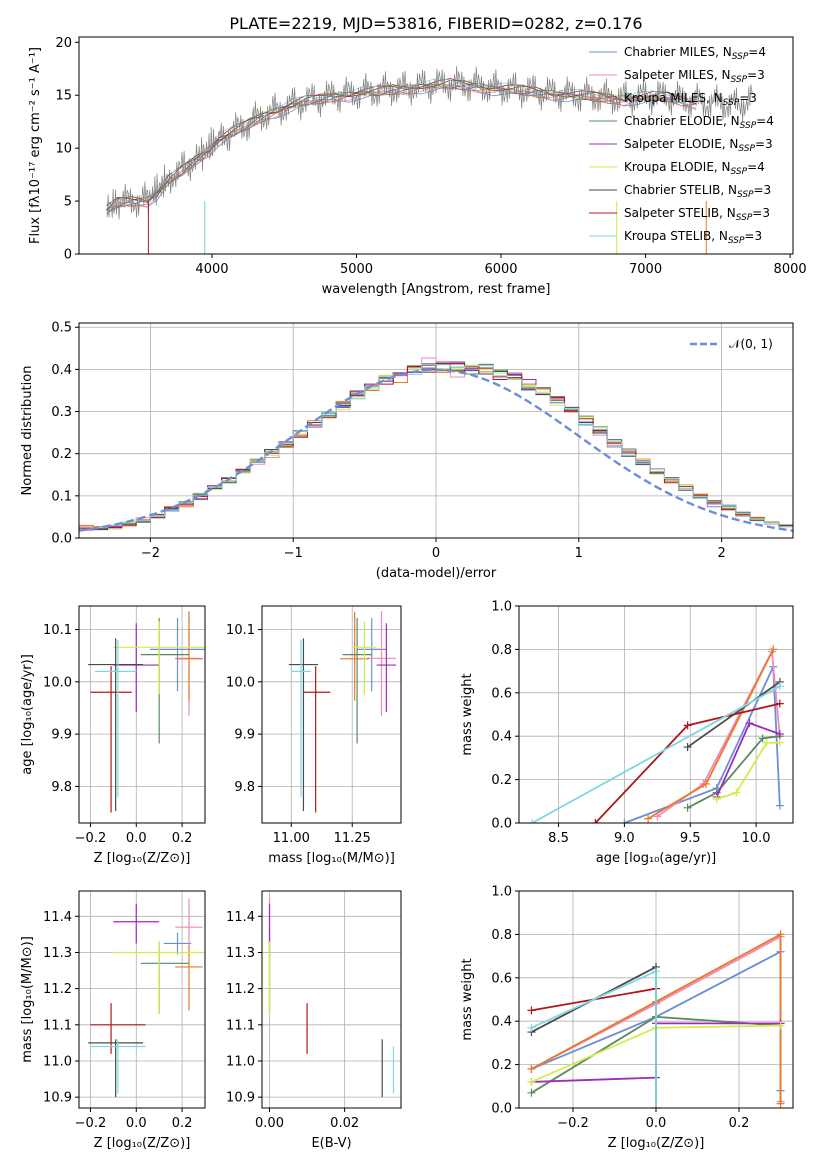 This screenshot has height=1170, width=819. What do you see at coordinates (624, 838) in the screenshot?
I see `x-tick-label: 9.0` at bounding box center [624, 838].